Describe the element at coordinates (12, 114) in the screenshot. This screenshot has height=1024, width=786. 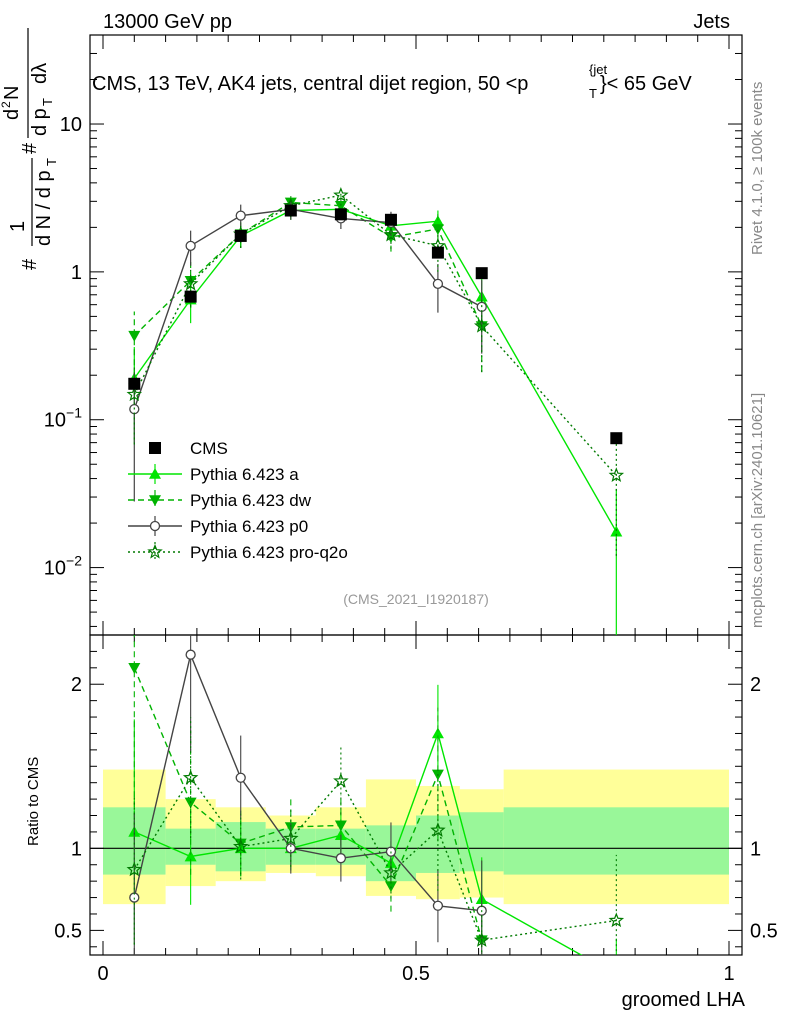
I see `y-label-dnum: d` at that location.